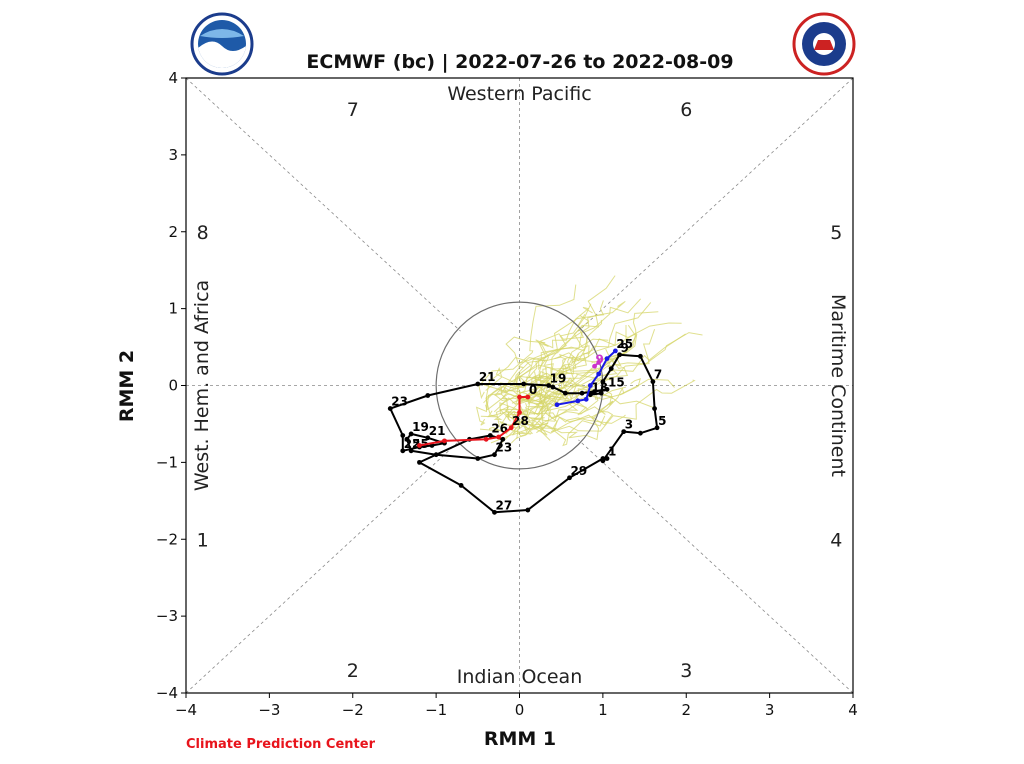 The height and width of the screenshot is (764, 1024). What do you see at coordinates (612, 452) in the screenshot?
I see `observed-day-label: 1` at bounding box center [612, 452].